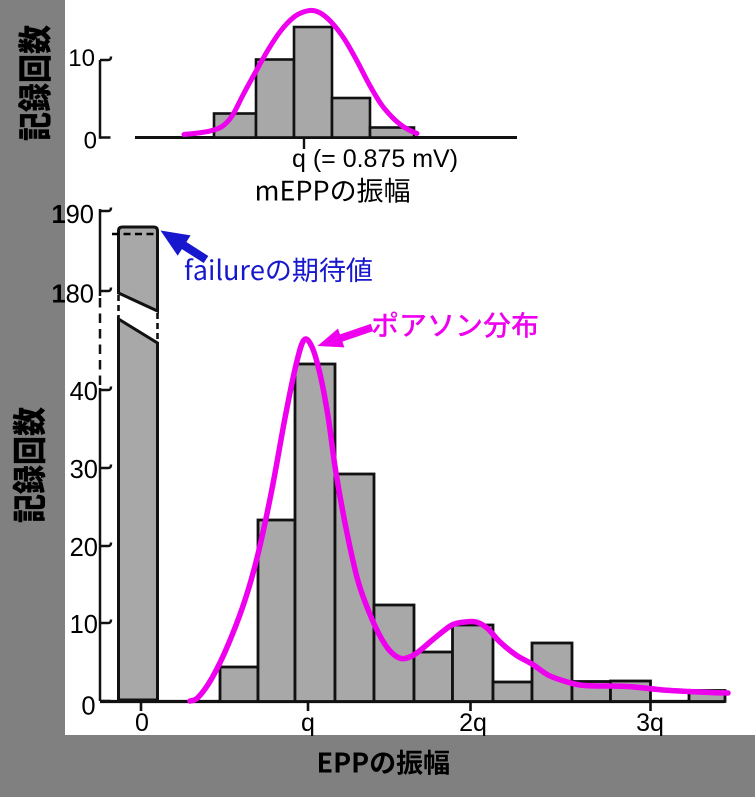 This screenshot has width=755, height=797. Describe the element at coordinates (473, 723) in the screenshot. I see `svg-text: 2q` at that location.